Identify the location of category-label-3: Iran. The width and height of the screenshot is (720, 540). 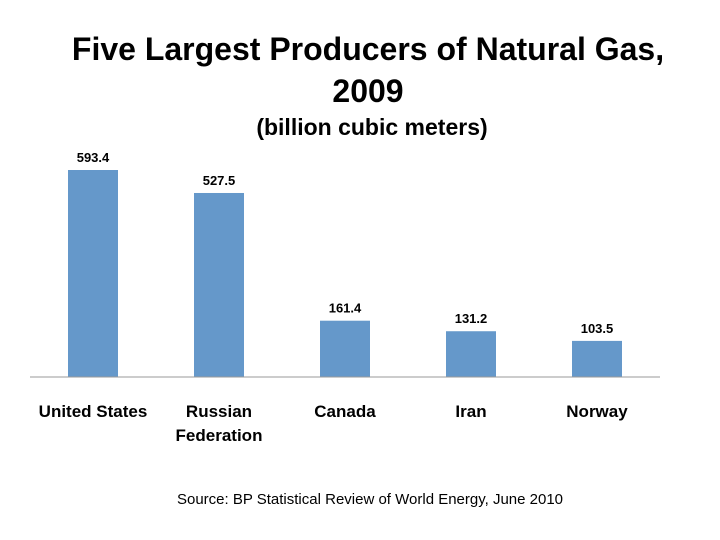
(470, 411).